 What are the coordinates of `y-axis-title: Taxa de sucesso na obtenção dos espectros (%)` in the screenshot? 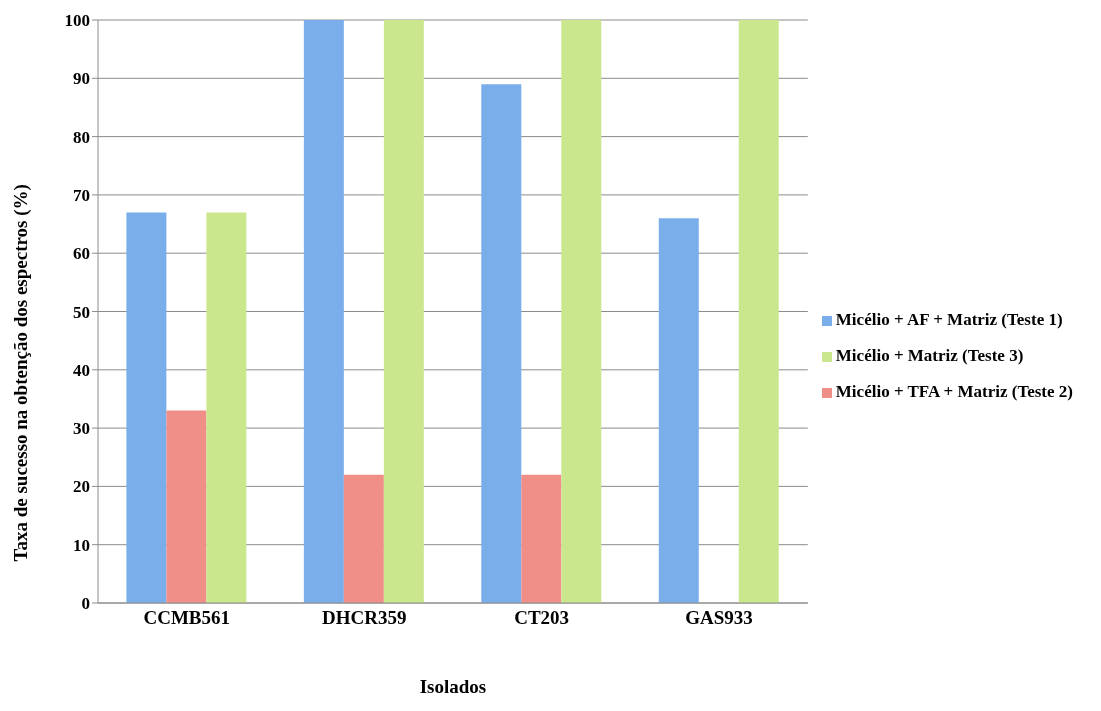 It's located at (20, 373).